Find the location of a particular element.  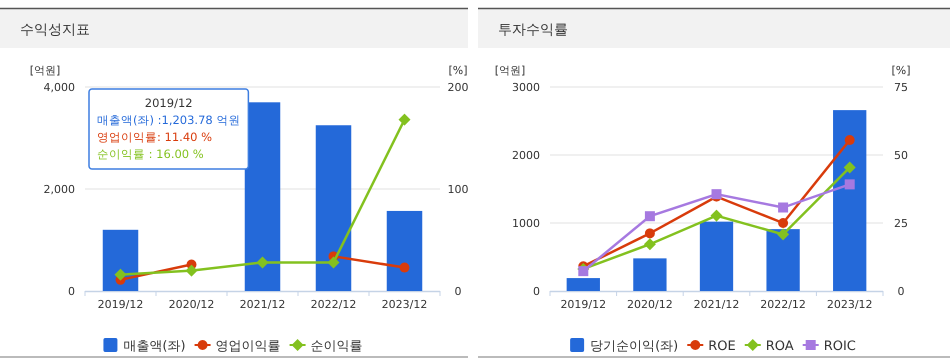

legend-label: ROE is located at coordinates (722, 346).